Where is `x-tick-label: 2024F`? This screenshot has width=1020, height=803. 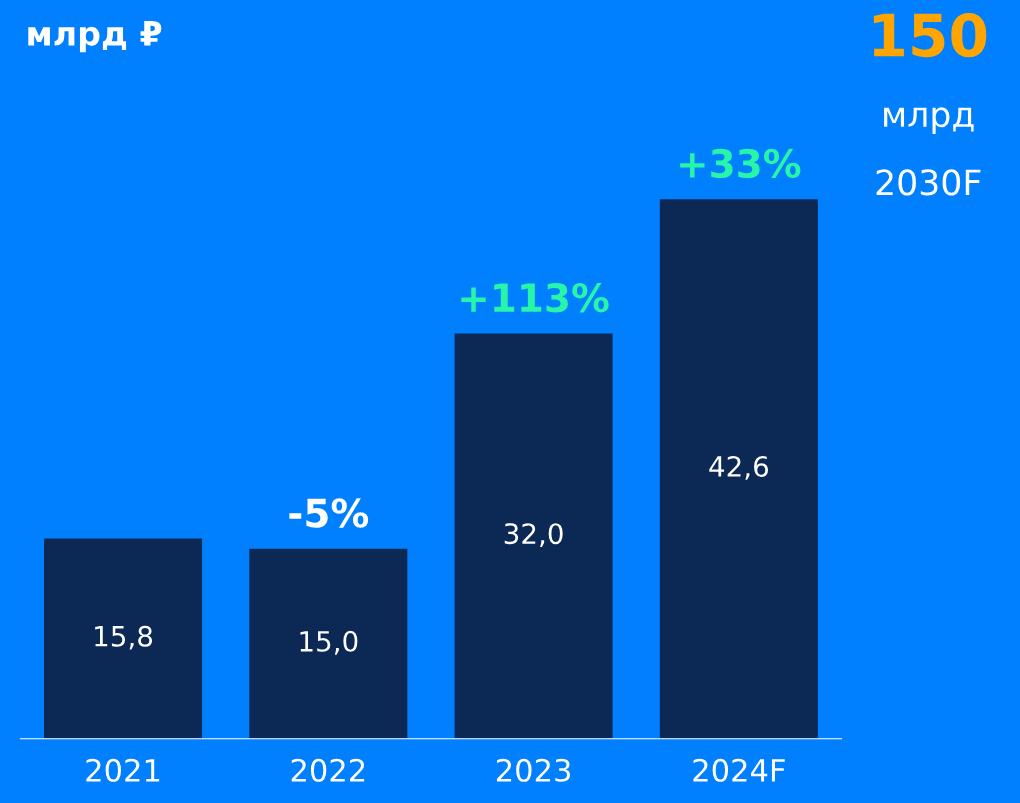
x-tick-label: 2024F is located at coordinates (739, 770).